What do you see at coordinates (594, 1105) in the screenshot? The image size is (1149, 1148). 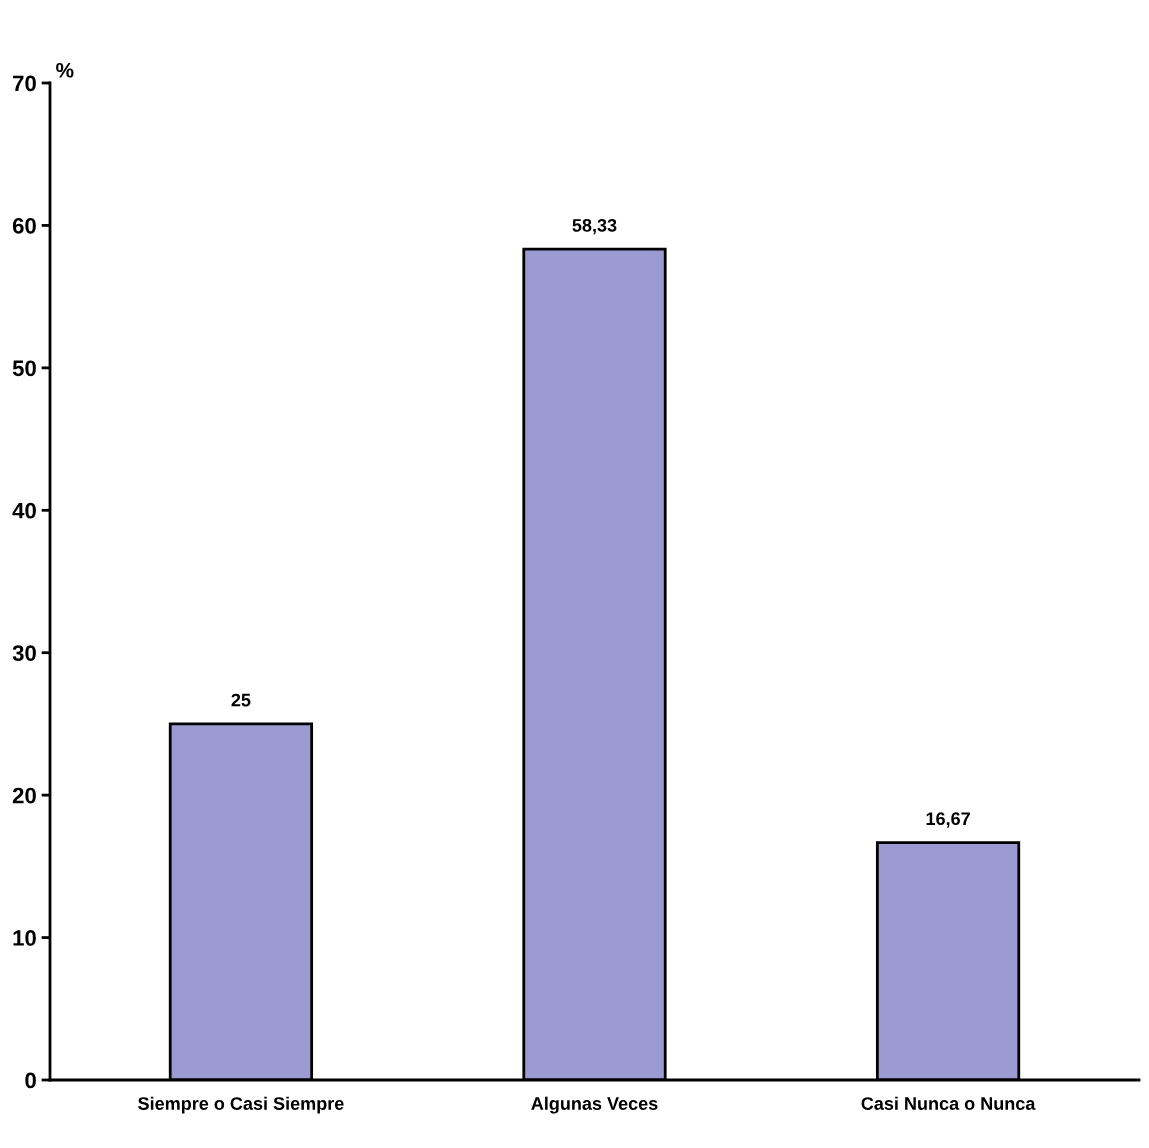 I see `x-tick-label: Algunas Veces` at bounding box center [594, 1105].